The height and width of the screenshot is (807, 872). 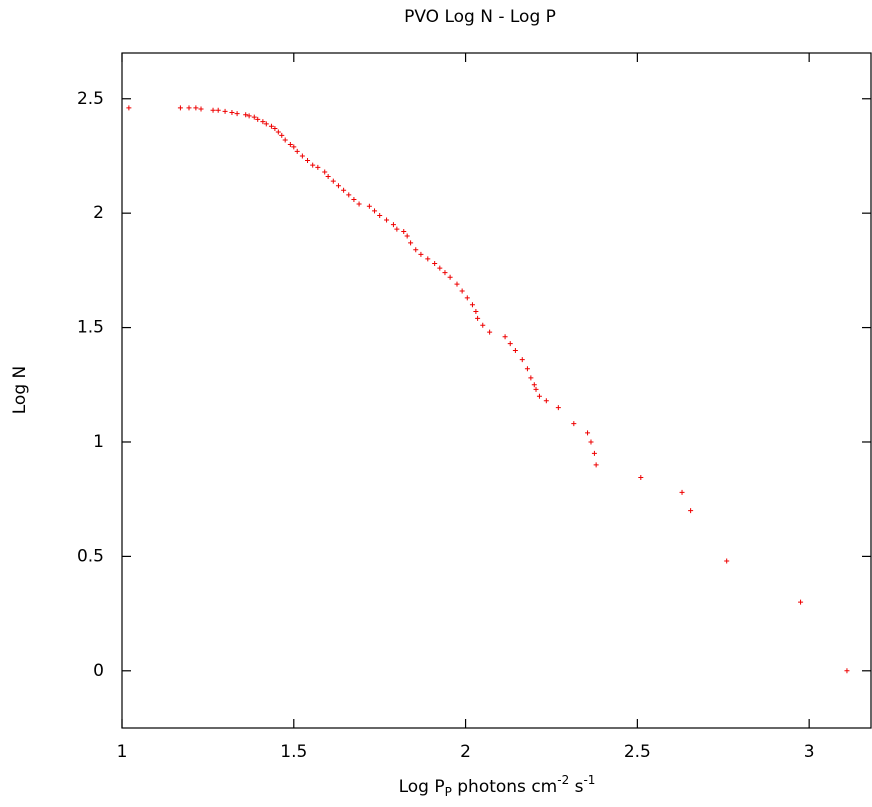 What do you see at coordinates (637, 752) in the screenshot?
I see `x-tick-label: 2.5` at bounding box center [637, 752].